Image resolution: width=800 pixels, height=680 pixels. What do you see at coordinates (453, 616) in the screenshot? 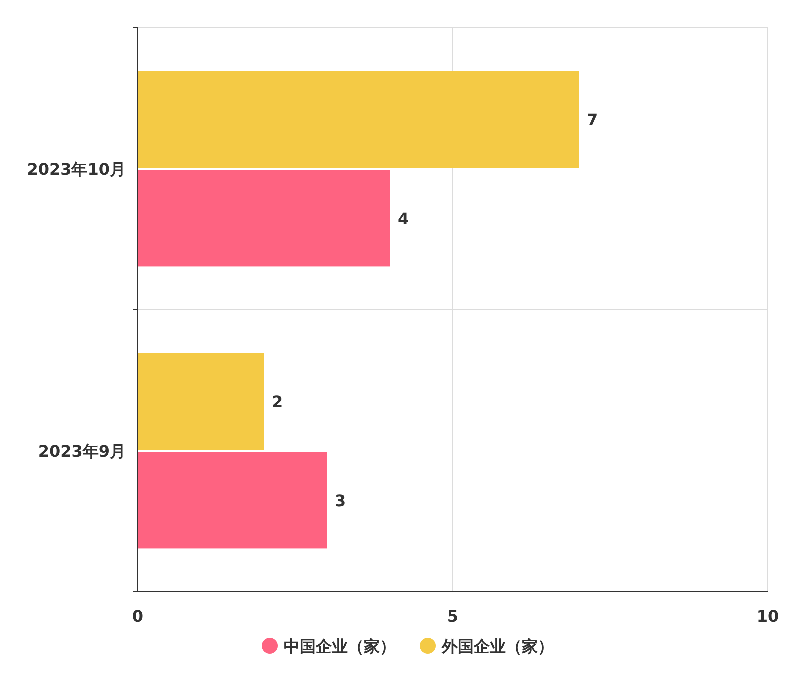
I see `x-tick-label: 5` at bounding box center [453, 616].